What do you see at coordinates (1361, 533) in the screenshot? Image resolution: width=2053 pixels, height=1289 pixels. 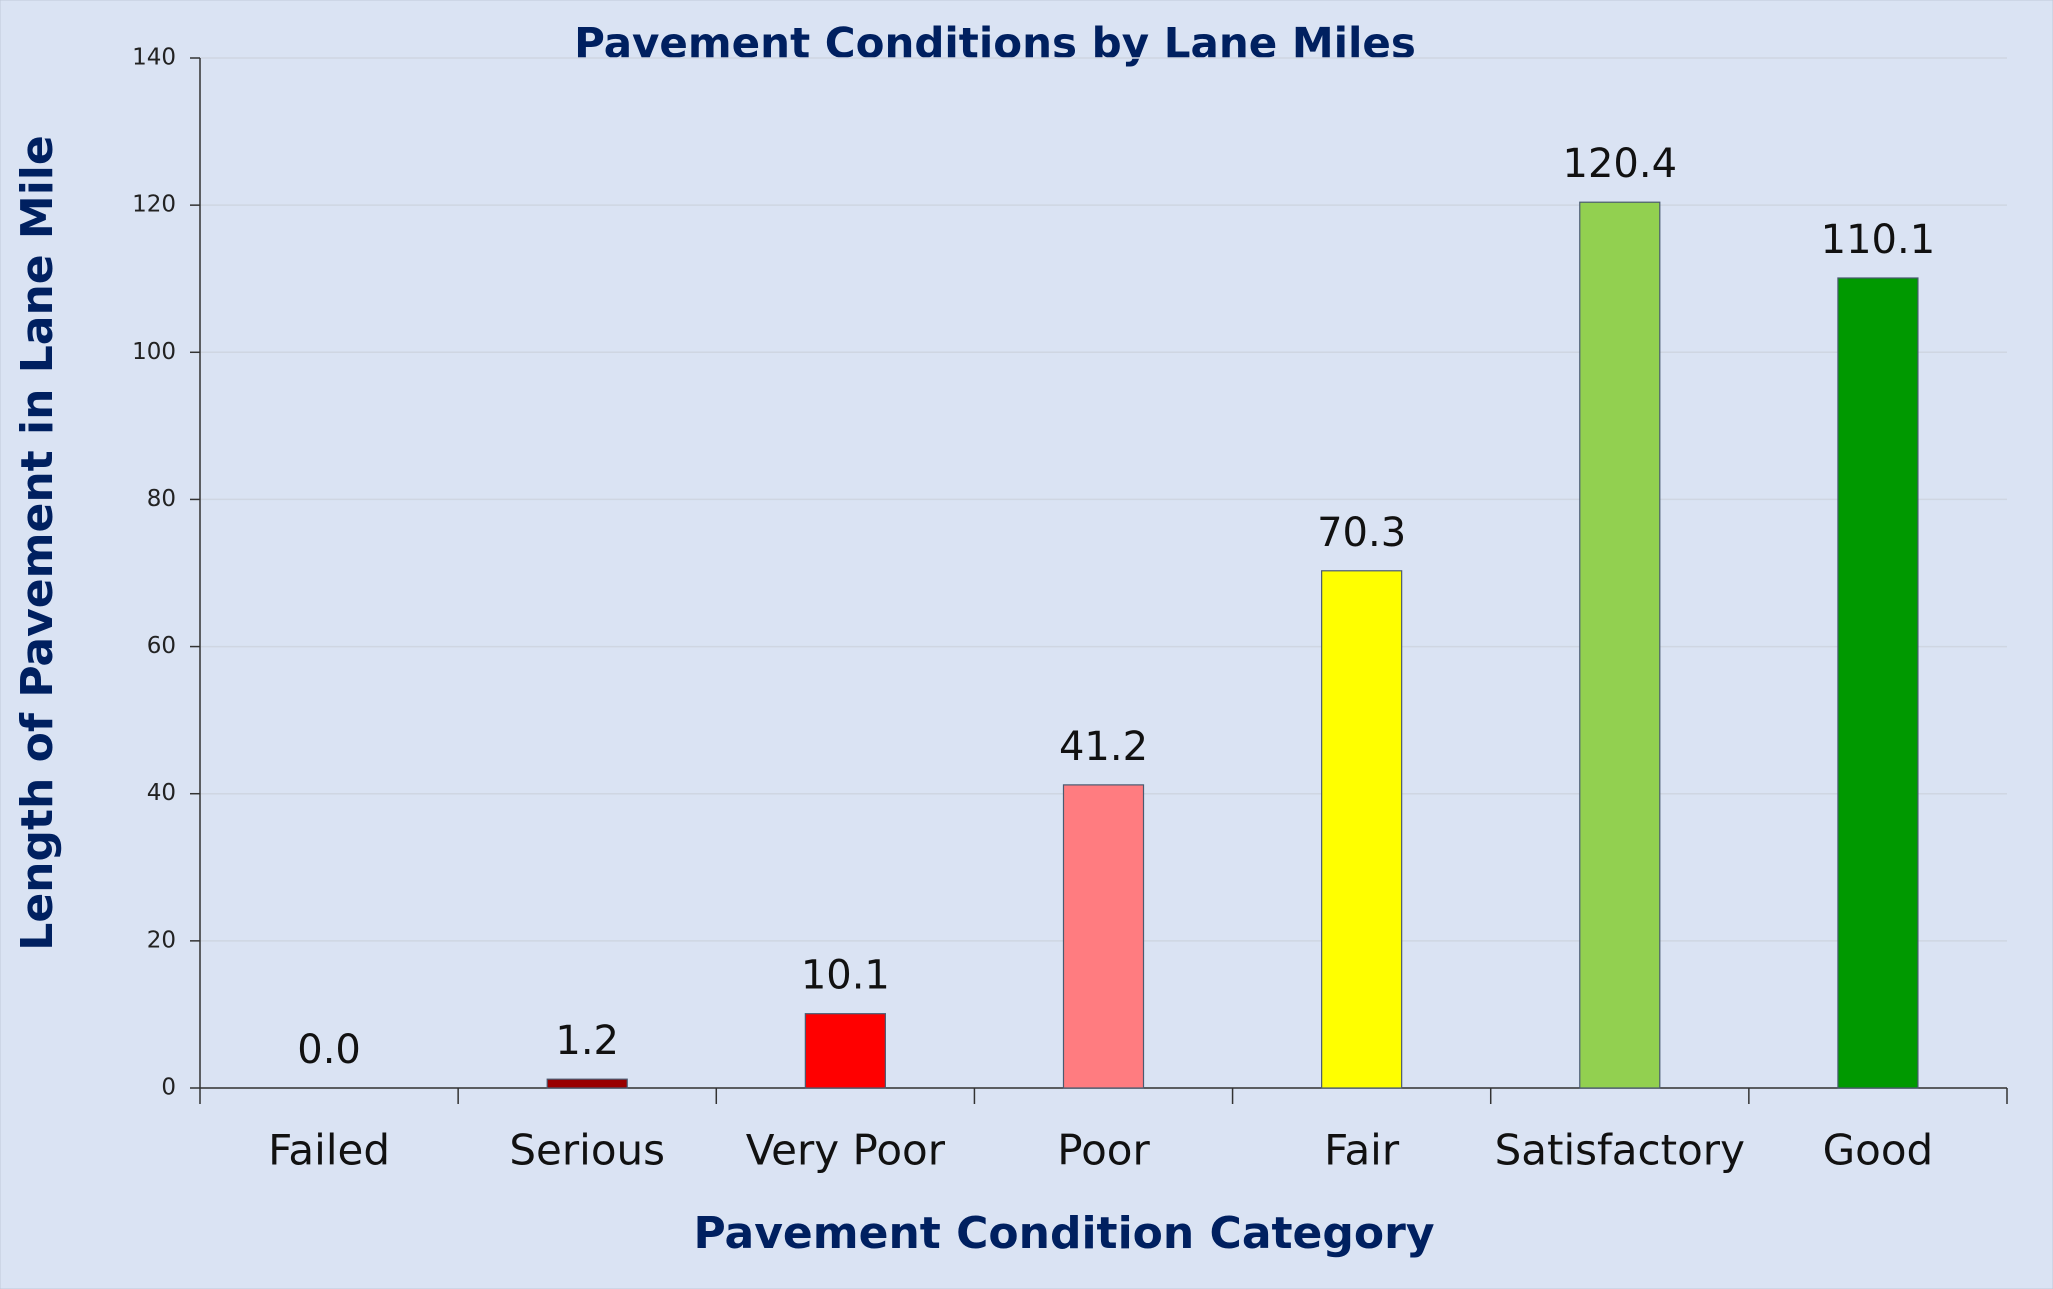 I see `data-label: 70.3` at bounding box center [1361, 533].